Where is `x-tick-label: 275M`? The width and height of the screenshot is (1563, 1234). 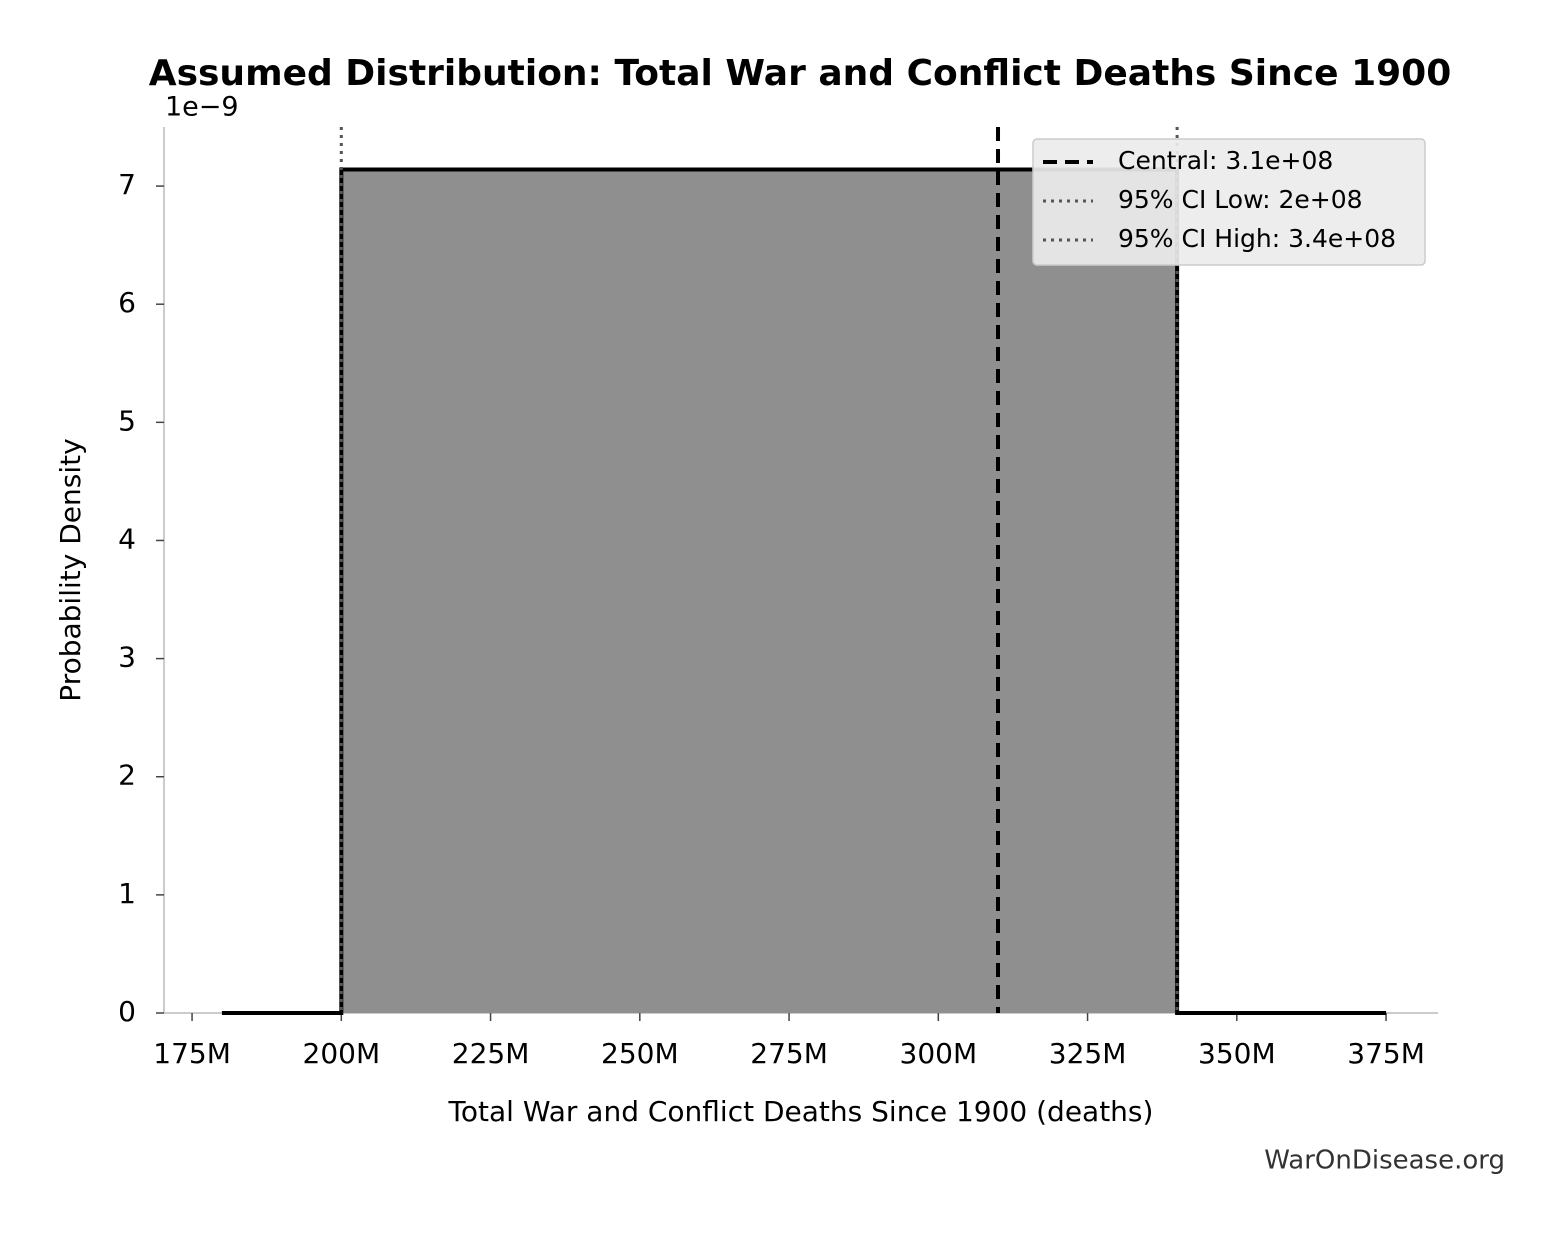
x-tick-label: 275M is located at coordinates (789, 1053).